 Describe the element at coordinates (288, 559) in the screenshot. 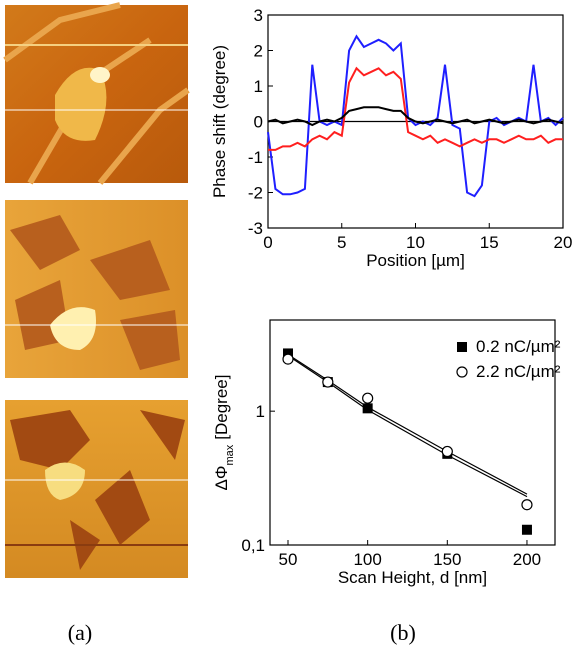

I see `x-tick-label: 50` at that location.